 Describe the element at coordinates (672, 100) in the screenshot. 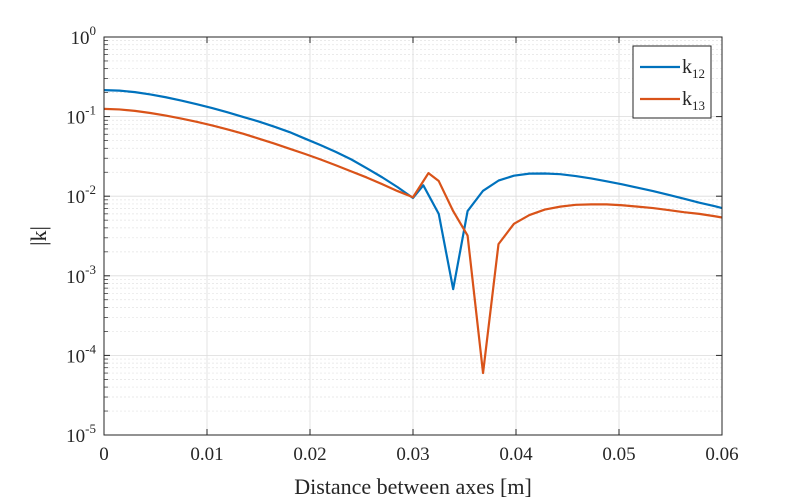

I see `legend-entry-k13: k13` at that location.